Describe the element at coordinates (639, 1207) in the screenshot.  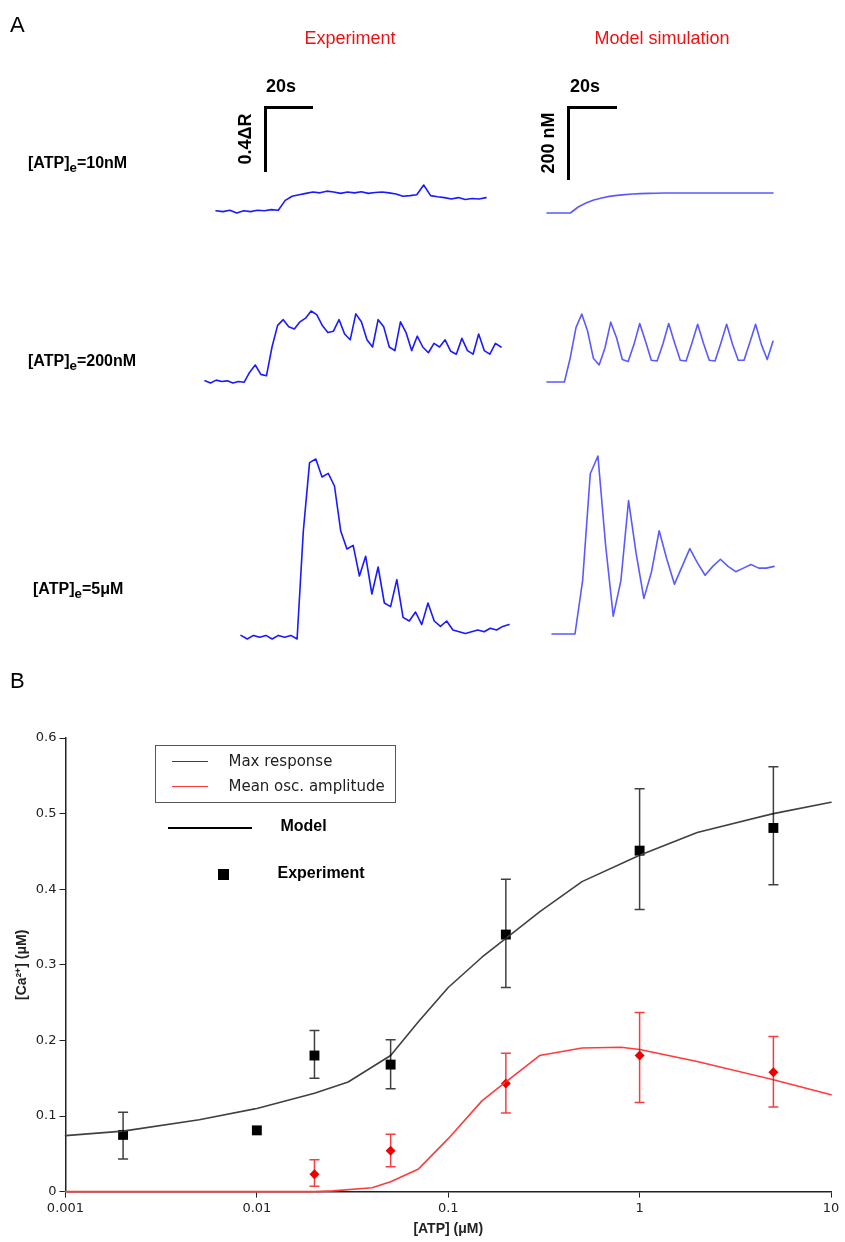
I see `x-tick-label: 1` at that location.